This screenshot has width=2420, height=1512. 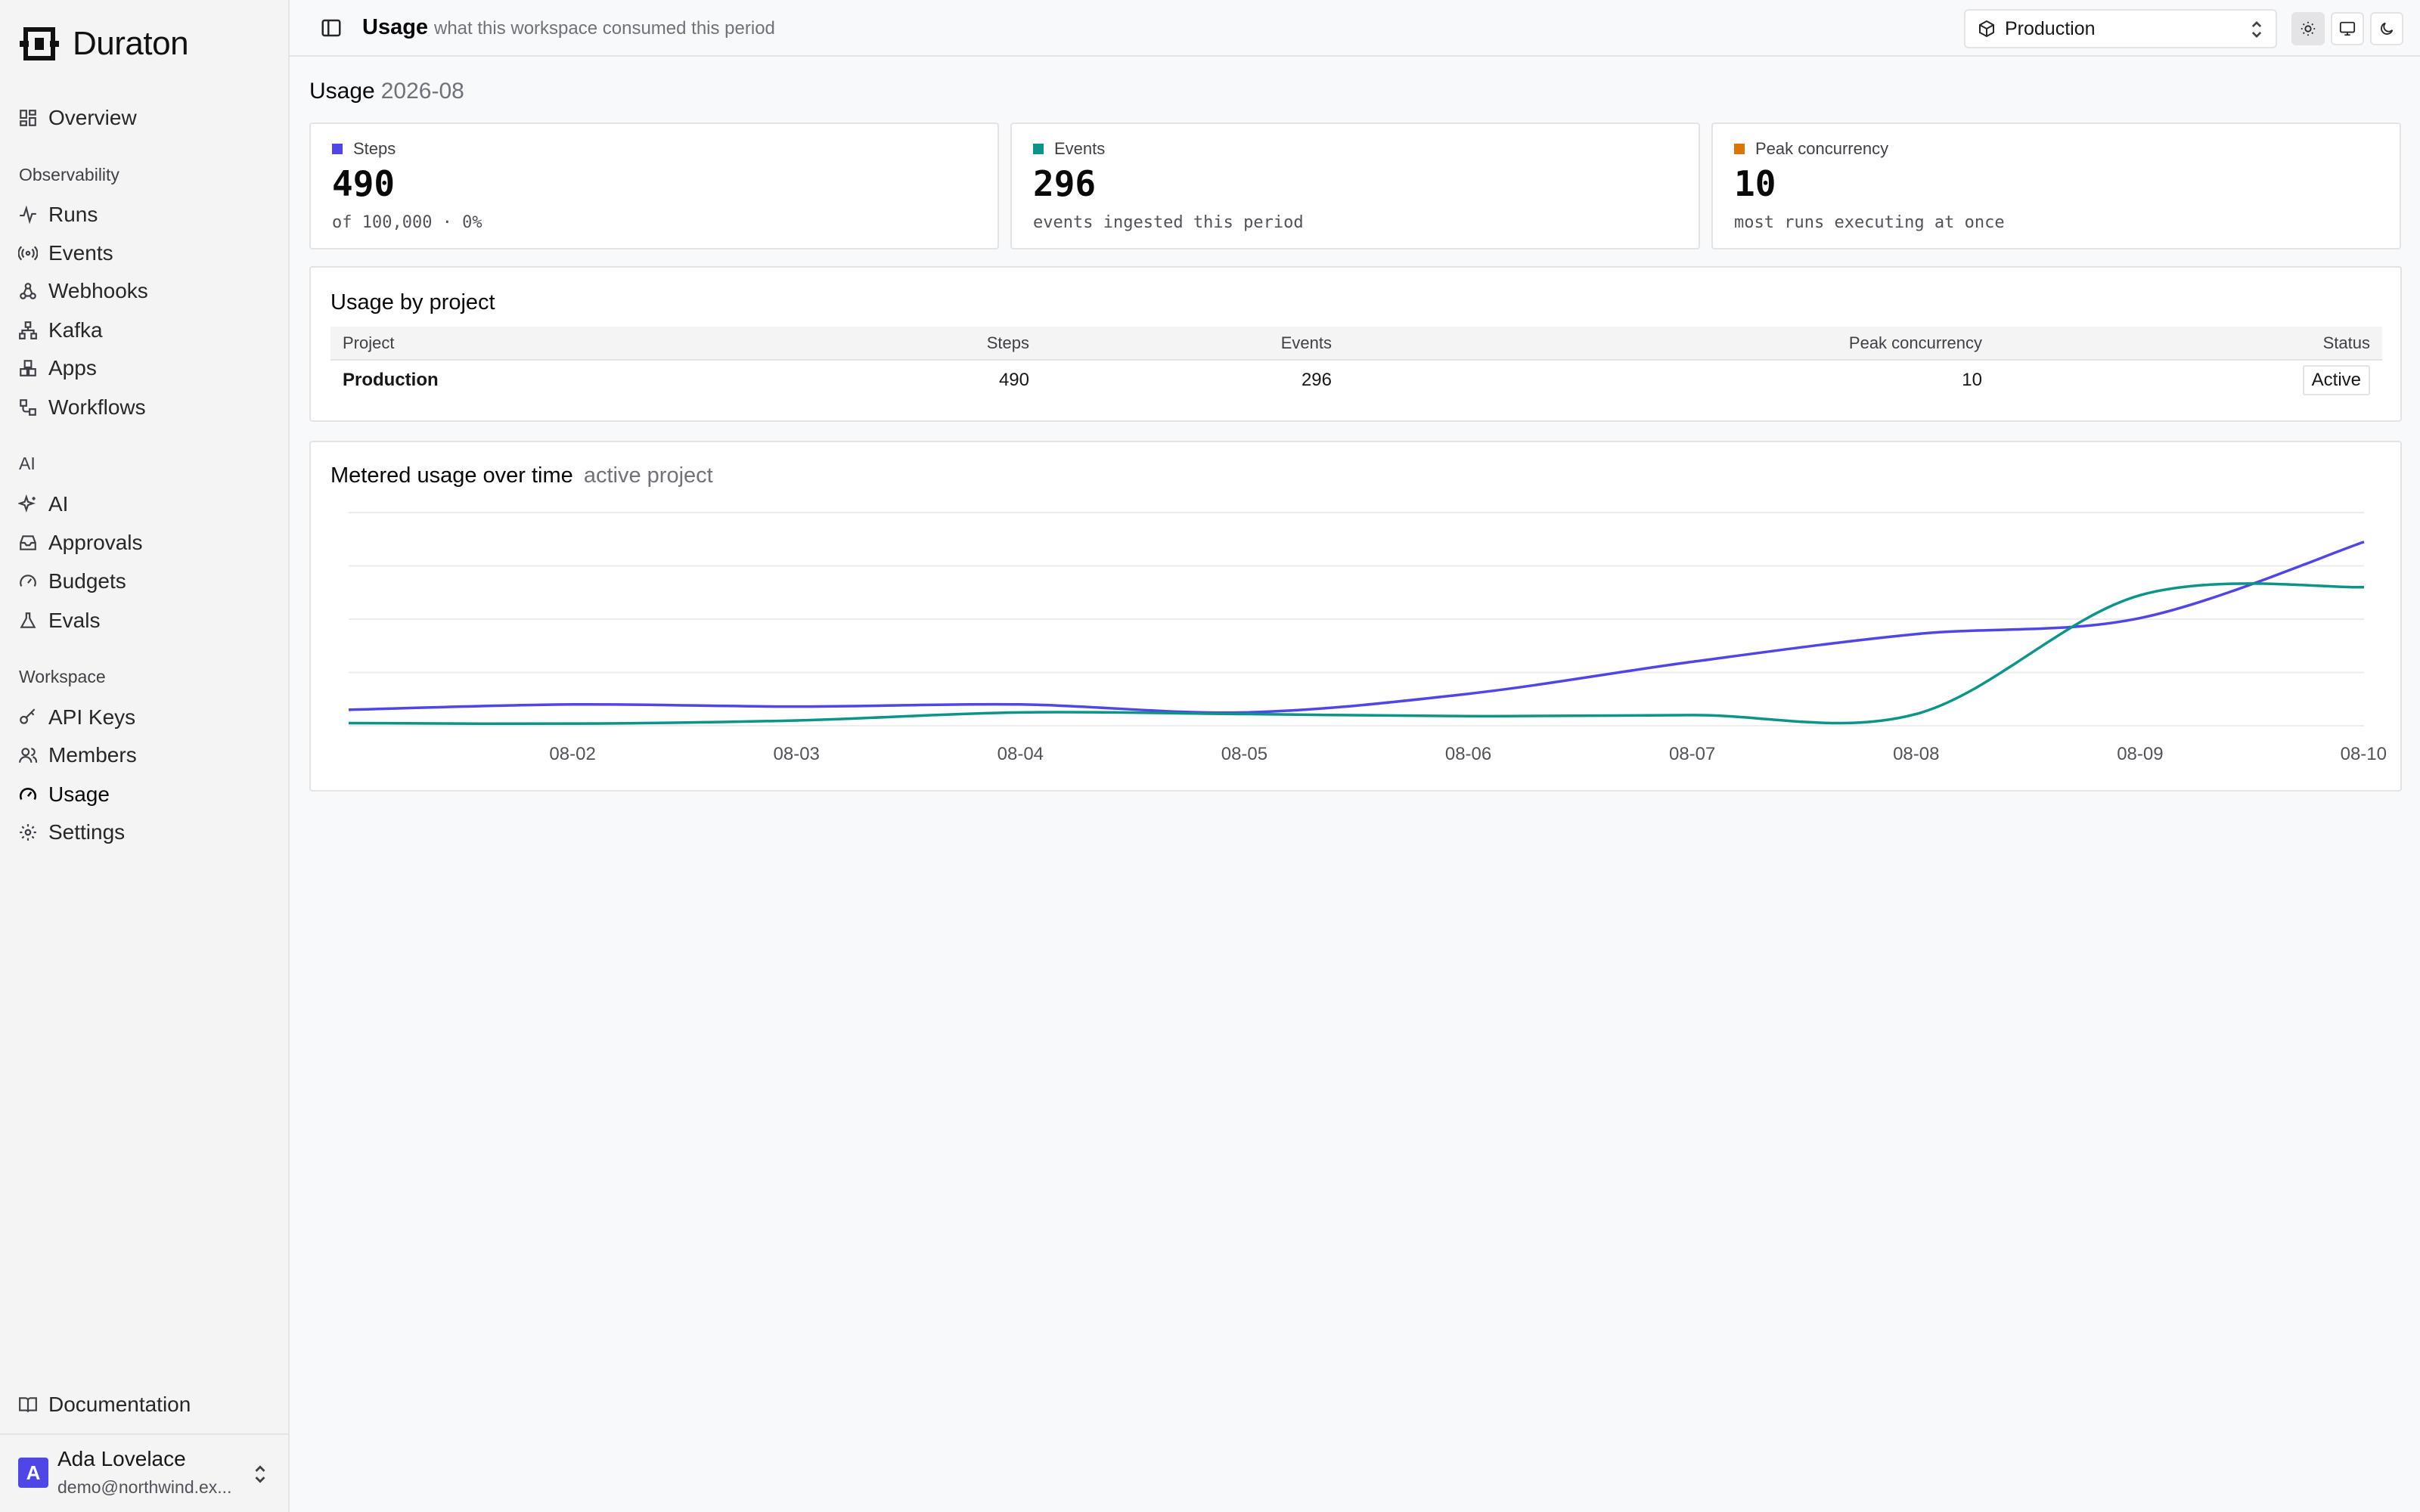 I want to click on col-header: Events, so click(x=1192, y=344).